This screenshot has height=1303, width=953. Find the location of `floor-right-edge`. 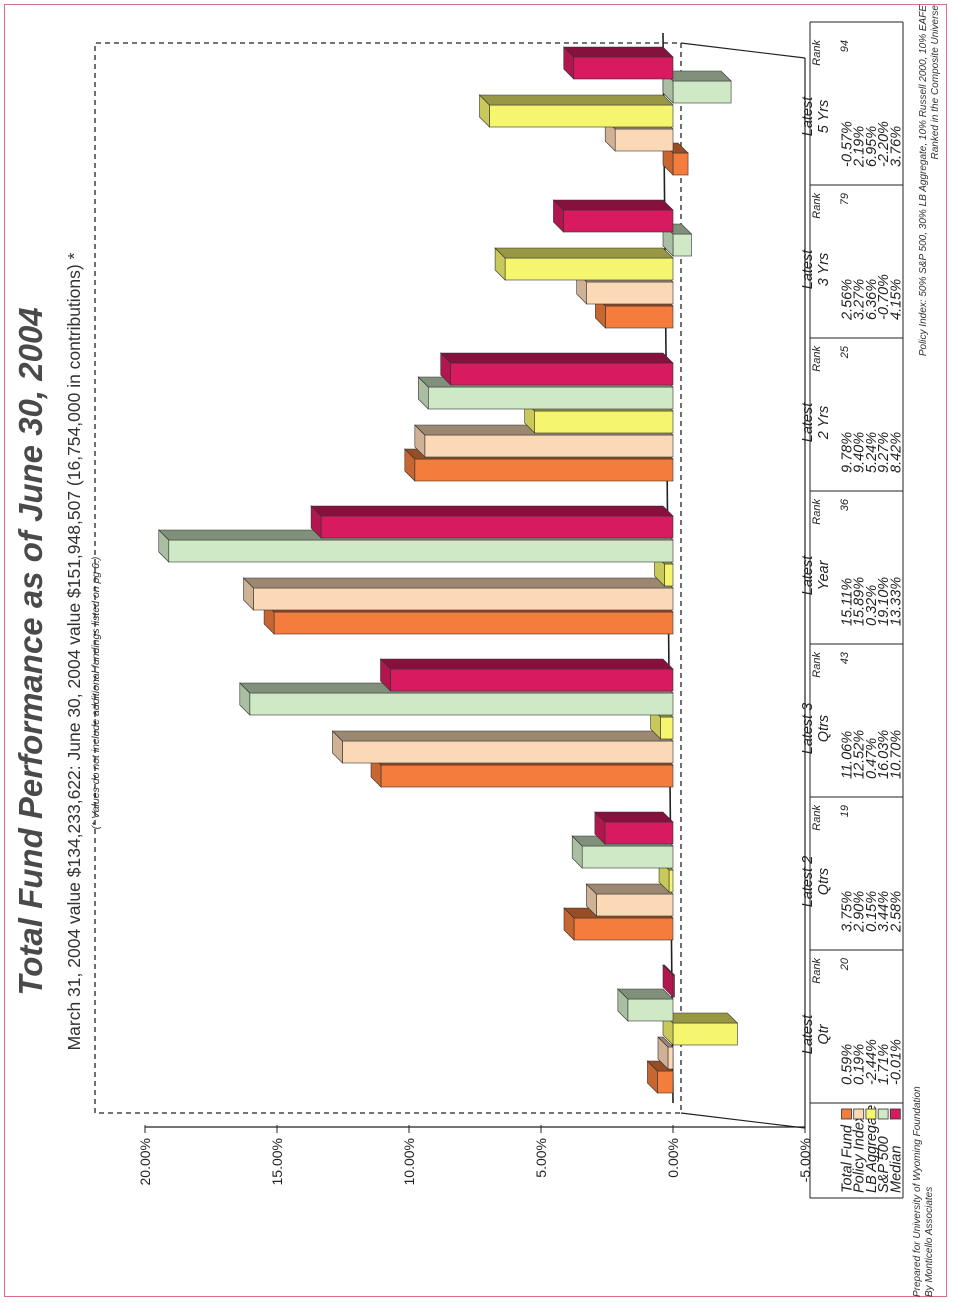

floor-right-edge is located at coordinates (743, 50).